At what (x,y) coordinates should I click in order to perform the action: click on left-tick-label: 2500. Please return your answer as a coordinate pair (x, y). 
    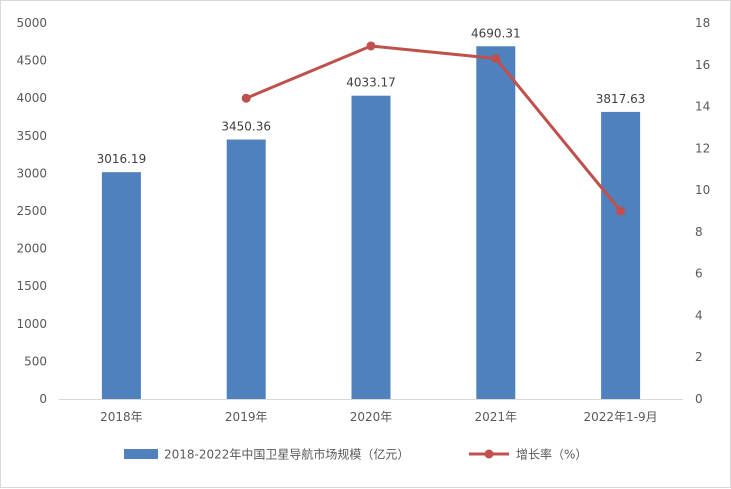
    Looking at the image, I should click on (31, 211).